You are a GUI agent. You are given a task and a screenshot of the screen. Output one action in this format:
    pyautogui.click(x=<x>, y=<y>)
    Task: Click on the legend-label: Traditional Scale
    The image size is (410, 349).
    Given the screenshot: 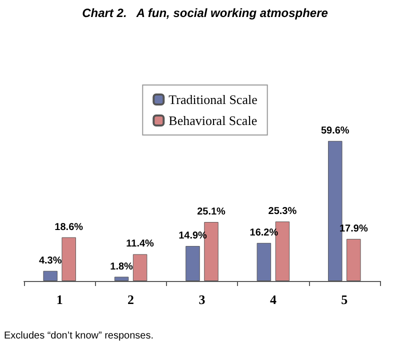 What is the action you would take?
    pyautogui.click(x=213, y=99)
    